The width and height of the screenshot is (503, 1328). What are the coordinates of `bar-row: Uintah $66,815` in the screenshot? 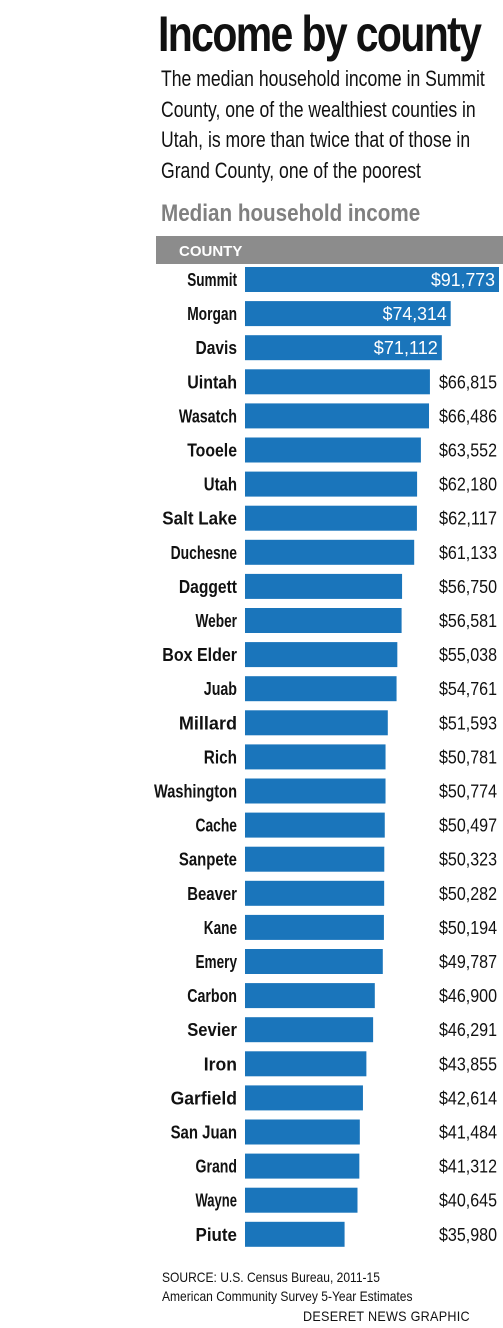 It's located at (342, 382).